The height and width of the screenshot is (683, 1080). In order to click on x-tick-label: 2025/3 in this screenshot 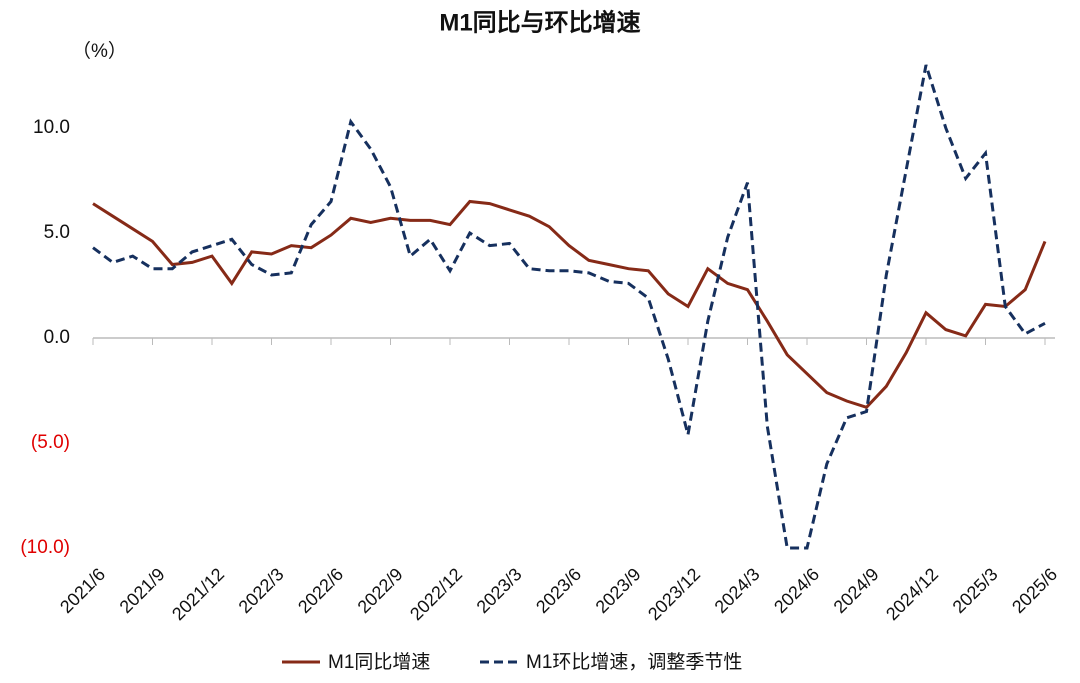, I will do `click(975, 590)`.